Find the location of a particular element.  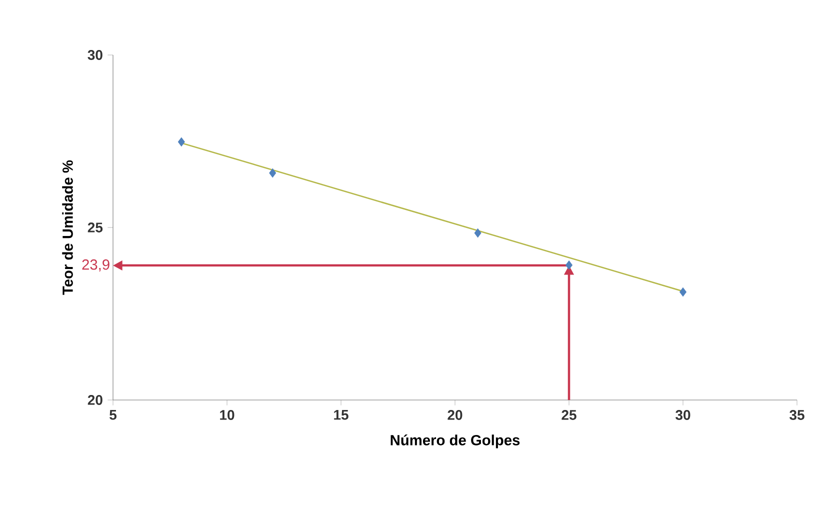

x-axis-title: Número de Golpes is located at coordinates (455, 441).